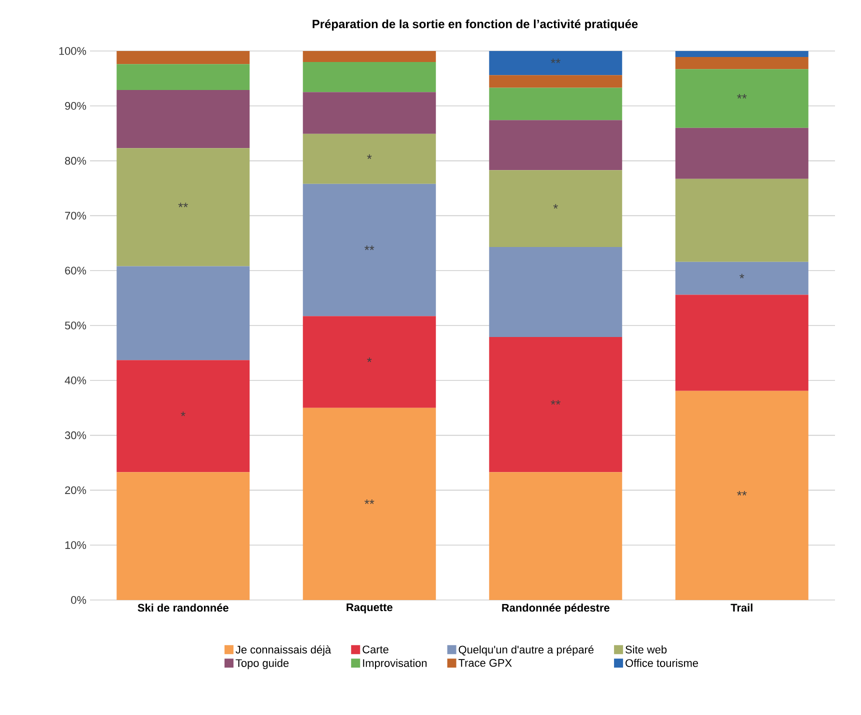 Image resolution: width=861 pixels, height=715 pixels. I want to click on legend-label: Site web, so click(646, 649).